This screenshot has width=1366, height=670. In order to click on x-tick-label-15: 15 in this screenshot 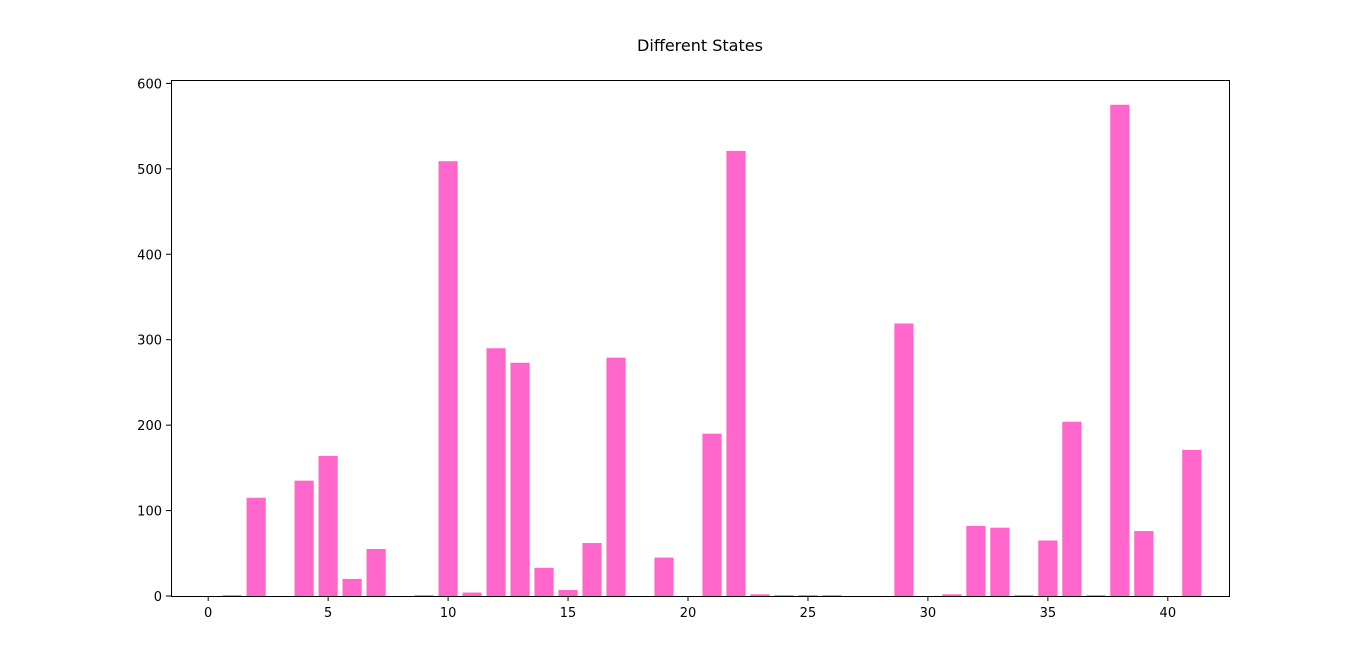, I will do `click(568, 613)`.